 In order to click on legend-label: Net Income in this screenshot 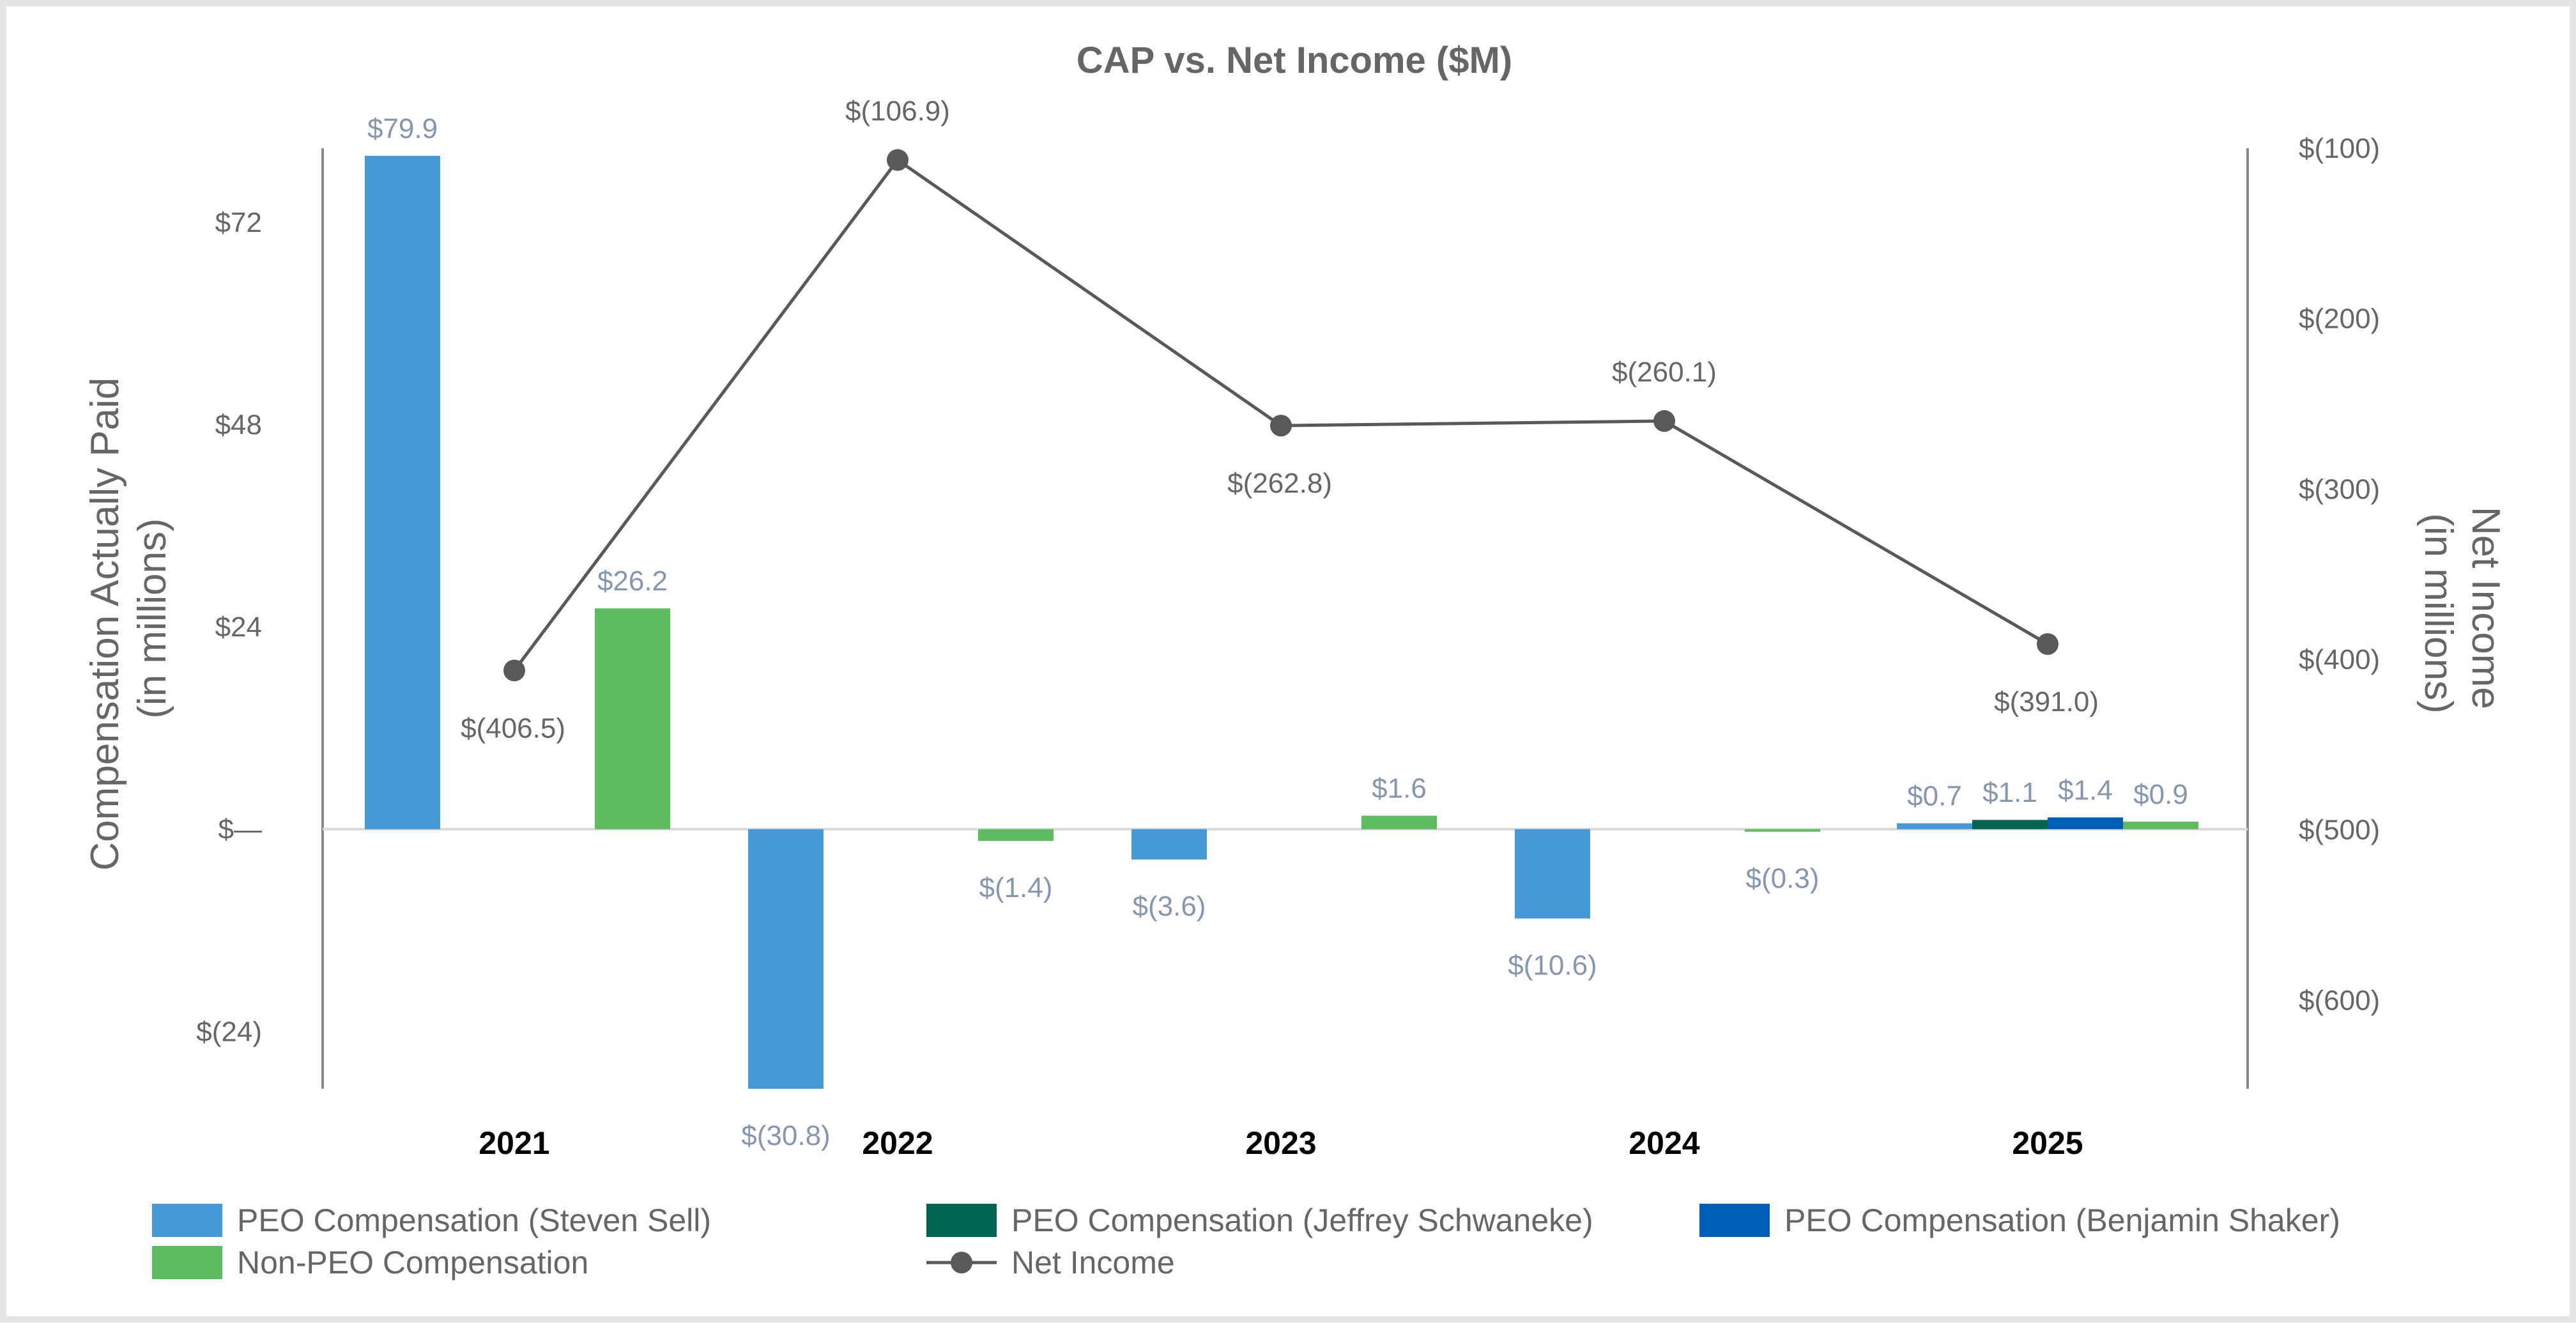, I will do `click(1093, 1262)`.